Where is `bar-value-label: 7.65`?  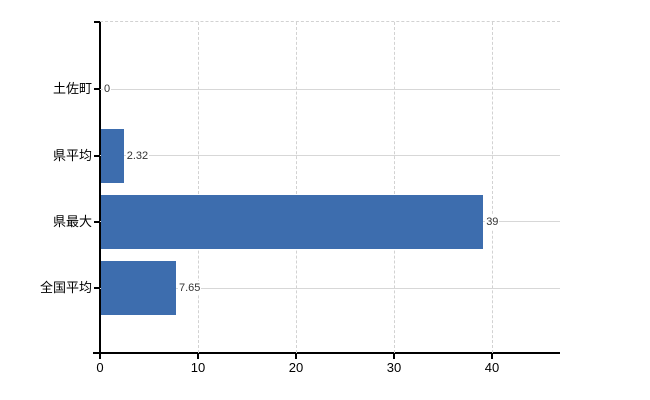
bar-value-label: 7.65 is located at coordinates (189, 288).